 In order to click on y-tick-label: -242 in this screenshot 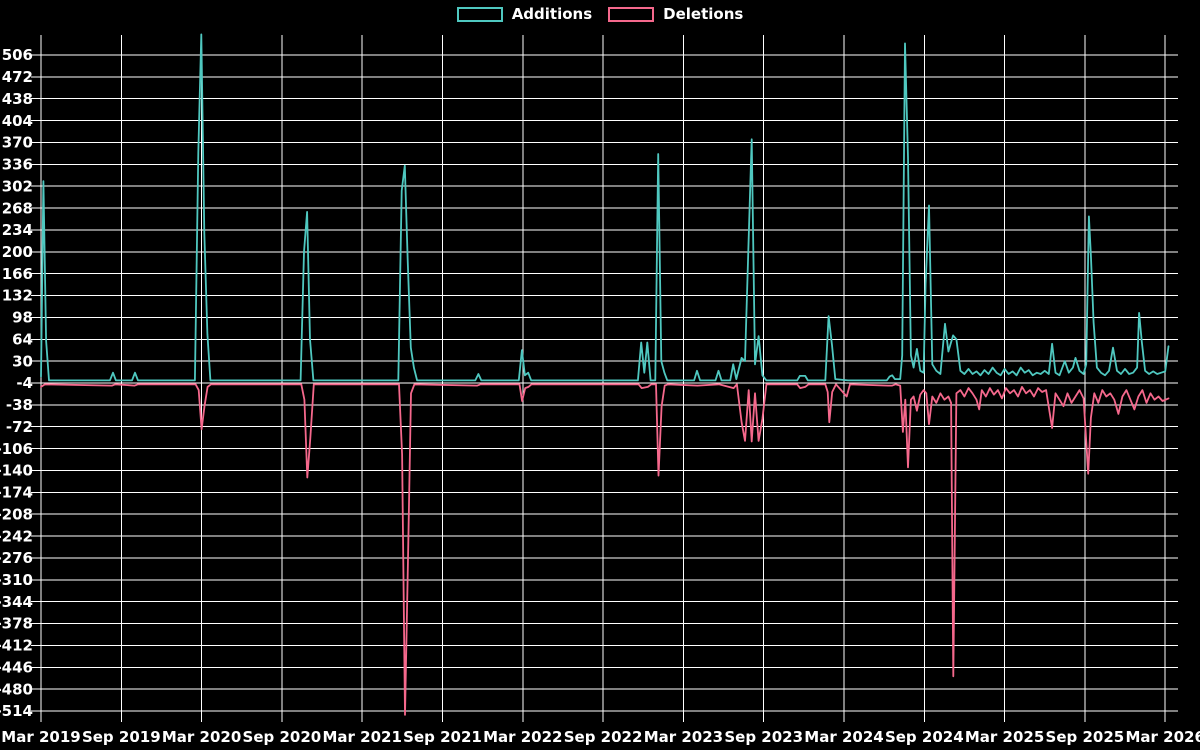, I will do `click(16, 536)`.